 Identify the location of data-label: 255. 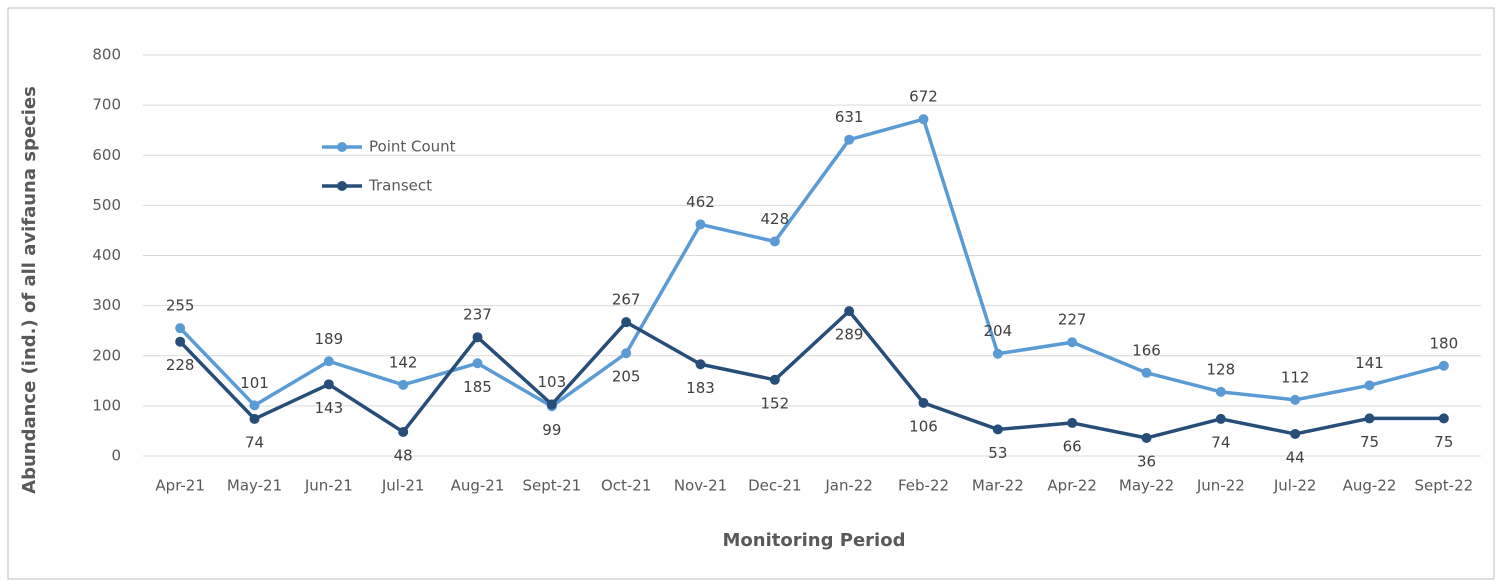
(180, 306).